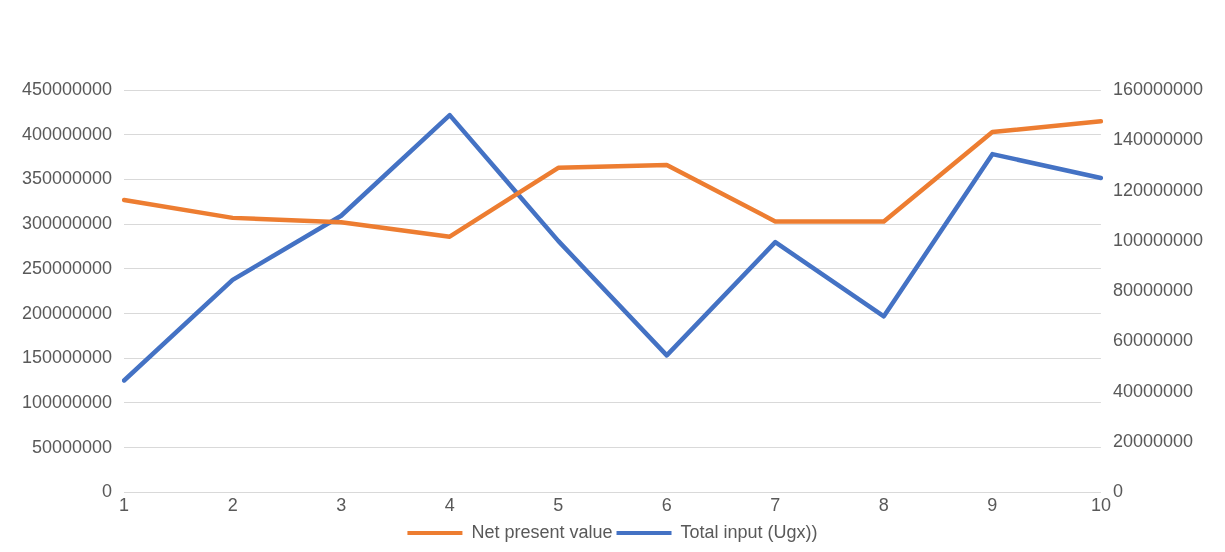  What do you see at coordinates (449, 505) in the screenshot?
I see `x-tick-label: 4` at bounding box center [449, 505].